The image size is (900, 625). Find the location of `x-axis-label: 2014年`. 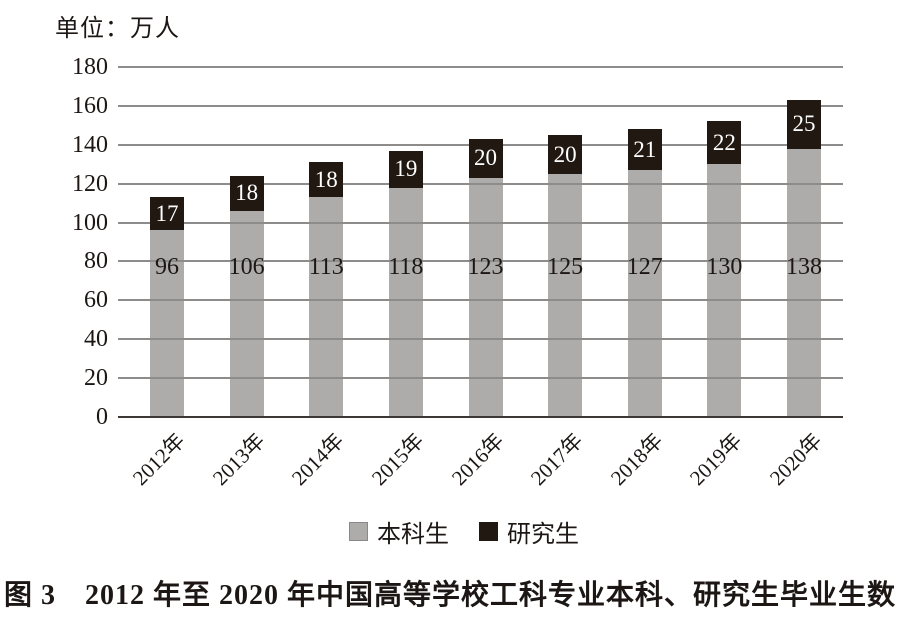

x-axis-label: 2014年 is located at coordinates (318, 459).